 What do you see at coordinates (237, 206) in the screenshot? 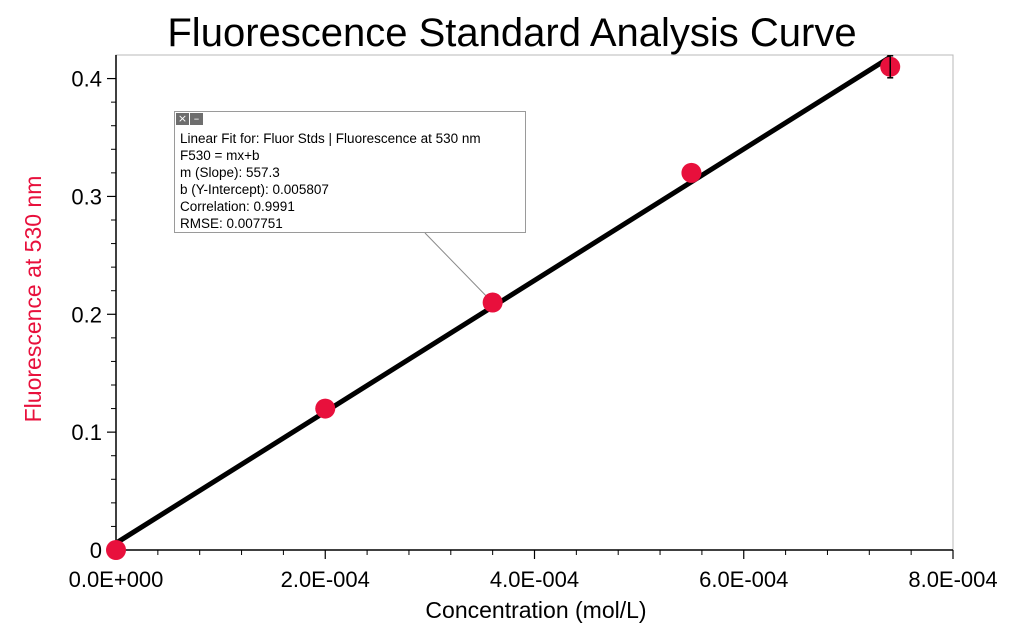
I see `annotation-line-correlation: Correlation: 0.9991` at bounding box center [237, 206].